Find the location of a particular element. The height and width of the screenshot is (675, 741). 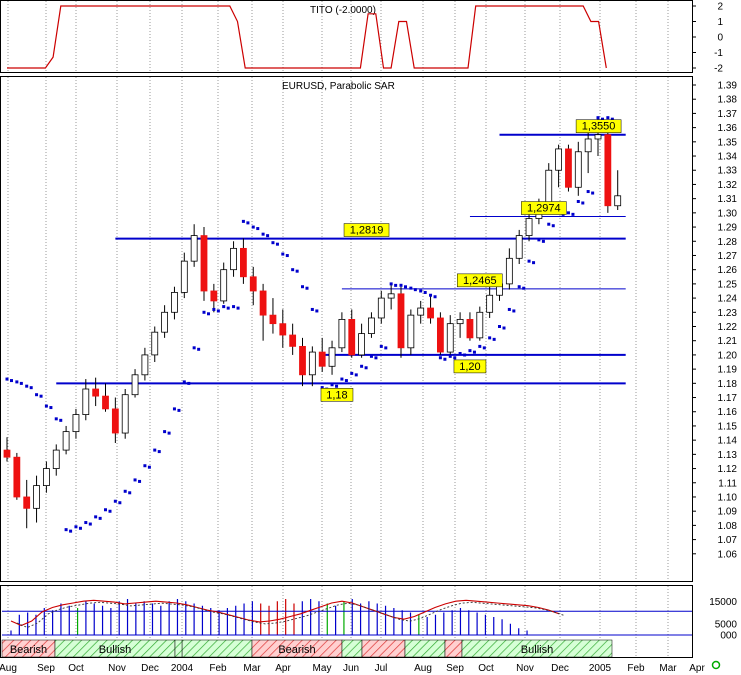

tito-tick-label: -2 is located at coordinates (718, 69).